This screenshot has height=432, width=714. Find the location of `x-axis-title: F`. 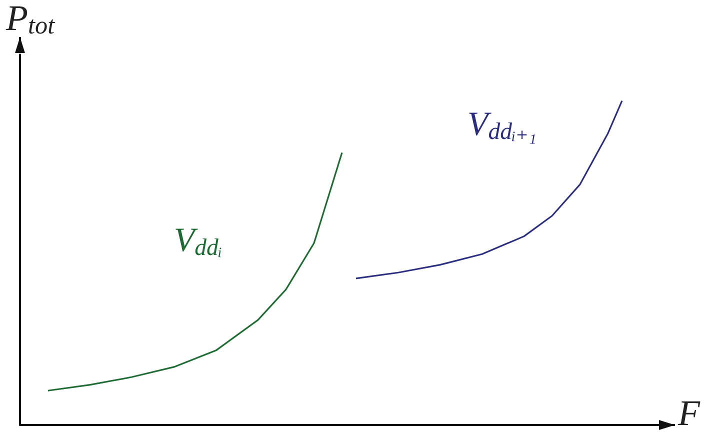

x-axis-title: F is located at coordinates (689, 412).